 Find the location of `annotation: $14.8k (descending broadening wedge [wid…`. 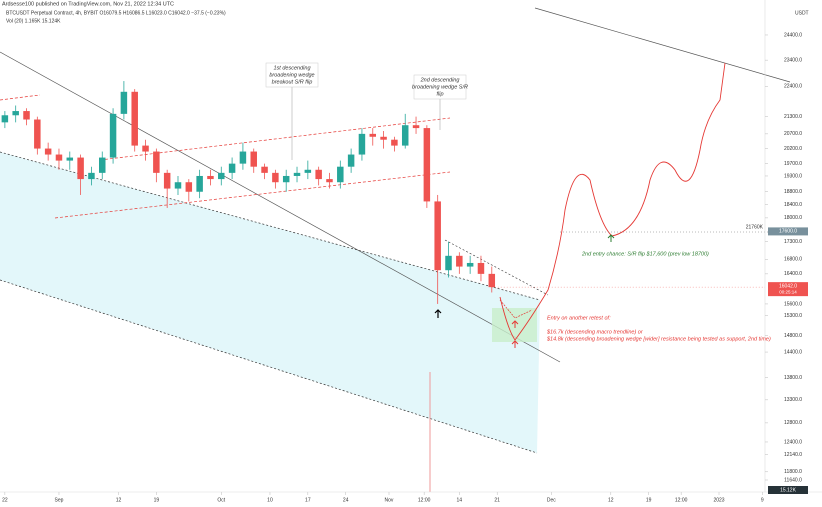

annotation: $14.8k (descending broadening wedge [wid… is located at coordinates (658, 339).